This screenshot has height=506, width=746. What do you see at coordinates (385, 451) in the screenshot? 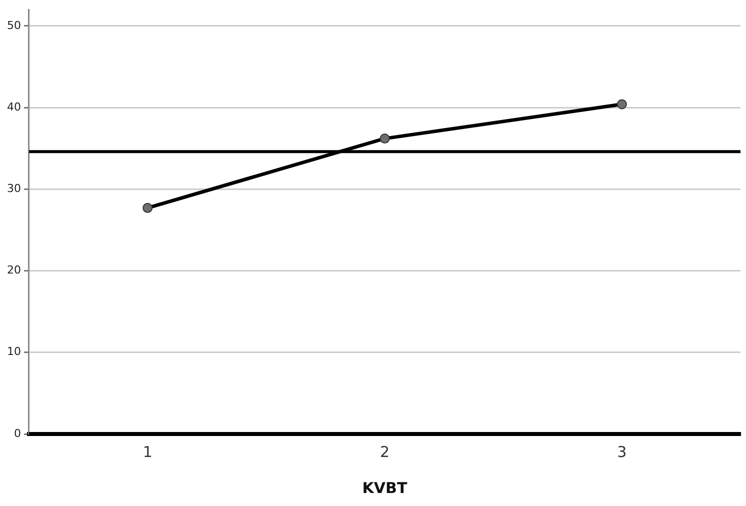
I see `x-tick-label: 2` at bounding box center [385, 451].